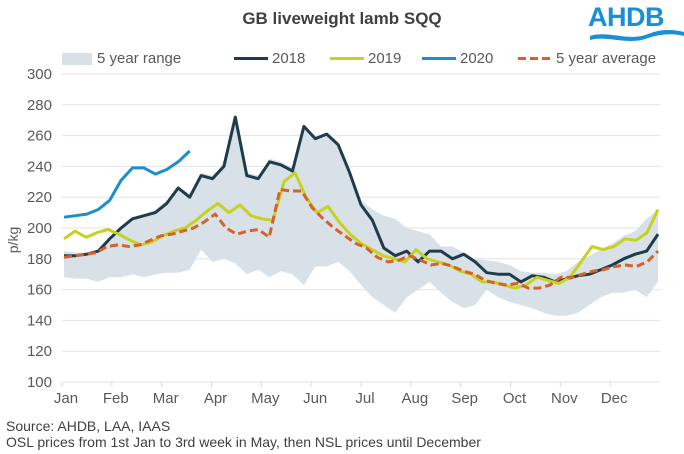 Image resolution: width=684 pixels, height=454 pixels. I want to click on y-tick-label: 120, so click(39, 351).